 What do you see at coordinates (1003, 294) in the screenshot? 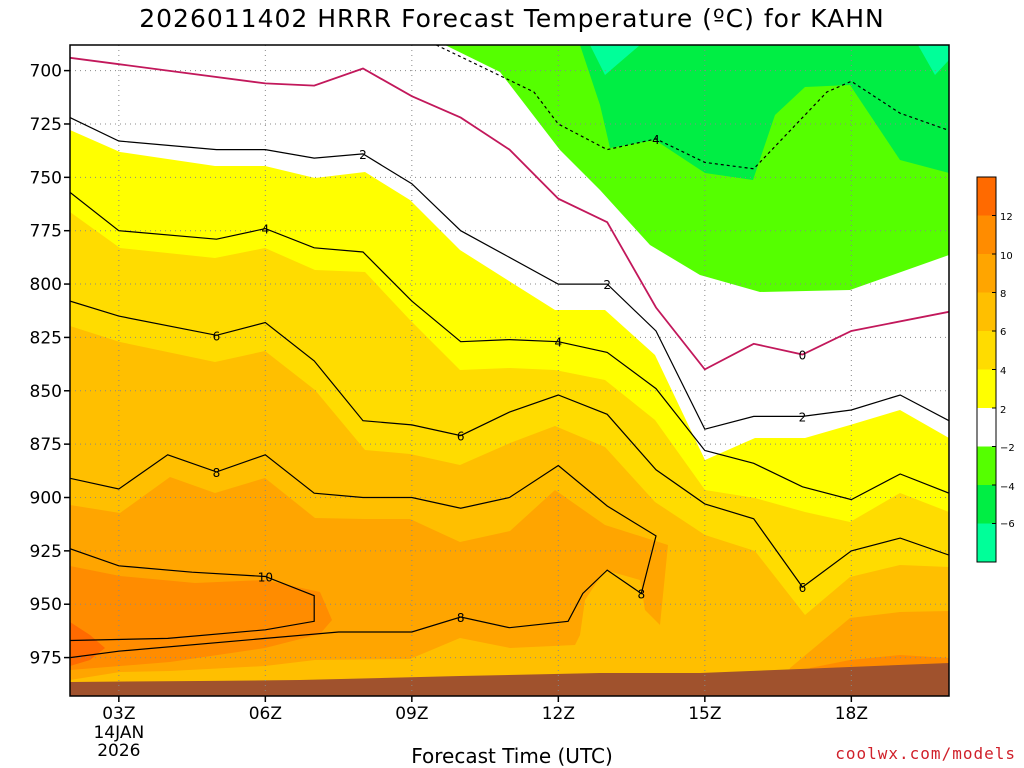
I see `colorbar-label: 8` at bounding box center [1003, 294].